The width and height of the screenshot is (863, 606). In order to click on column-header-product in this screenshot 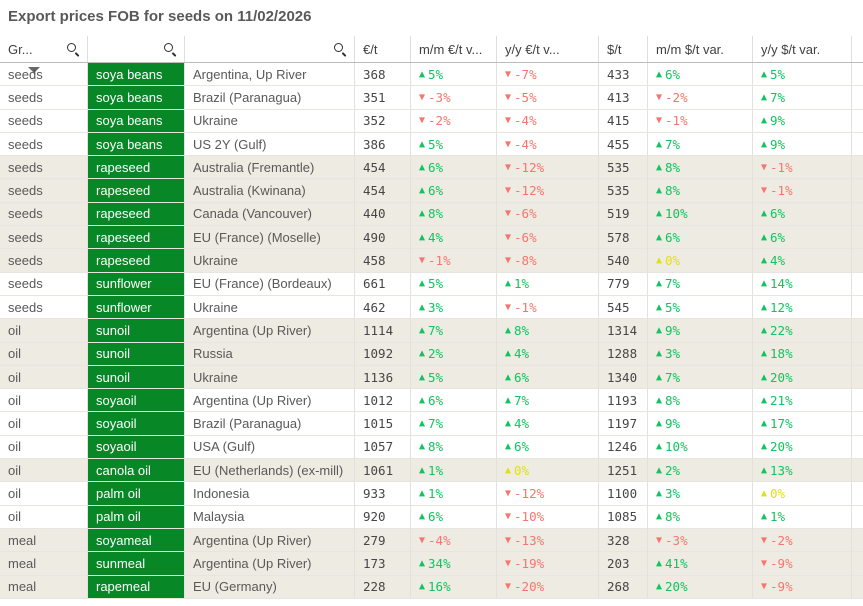, I will do `click(136, 49)`.